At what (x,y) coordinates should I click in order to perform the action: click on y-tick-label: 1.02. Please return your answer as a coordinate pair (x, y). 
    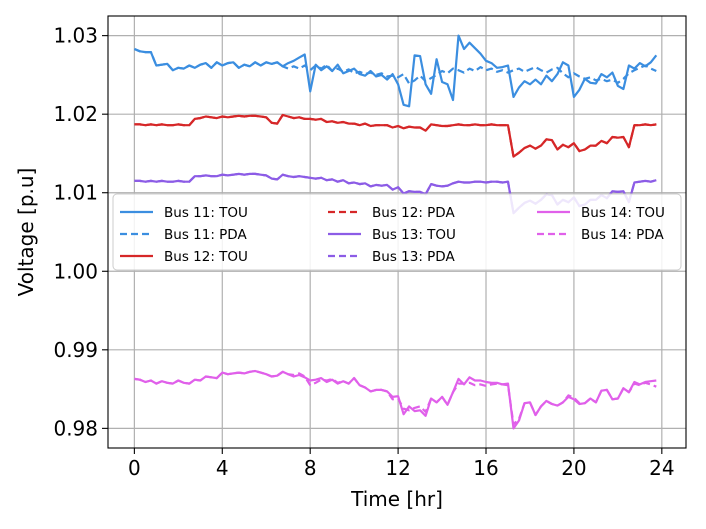
    Looking at the image, I should click on (75, 114).